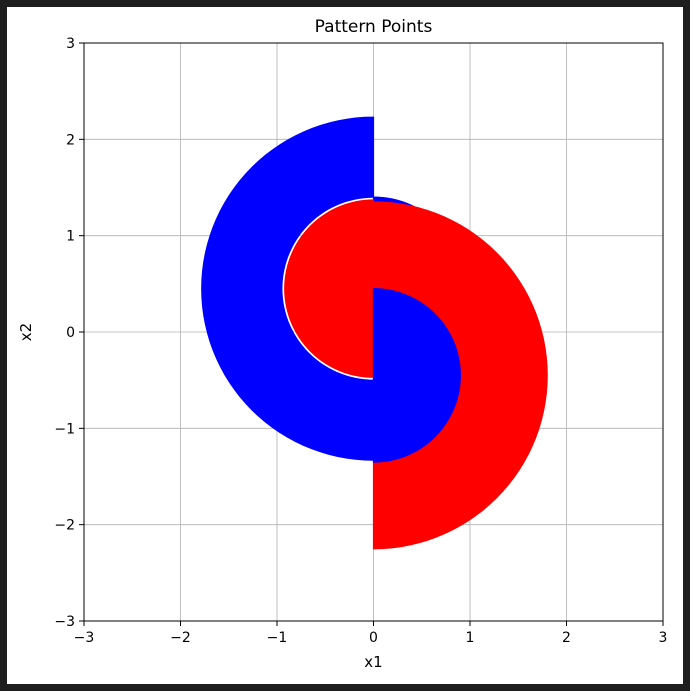  Describe the element at coordinates (70, 237) in the screenshot. I see `y-tick-label: 1` at that location.